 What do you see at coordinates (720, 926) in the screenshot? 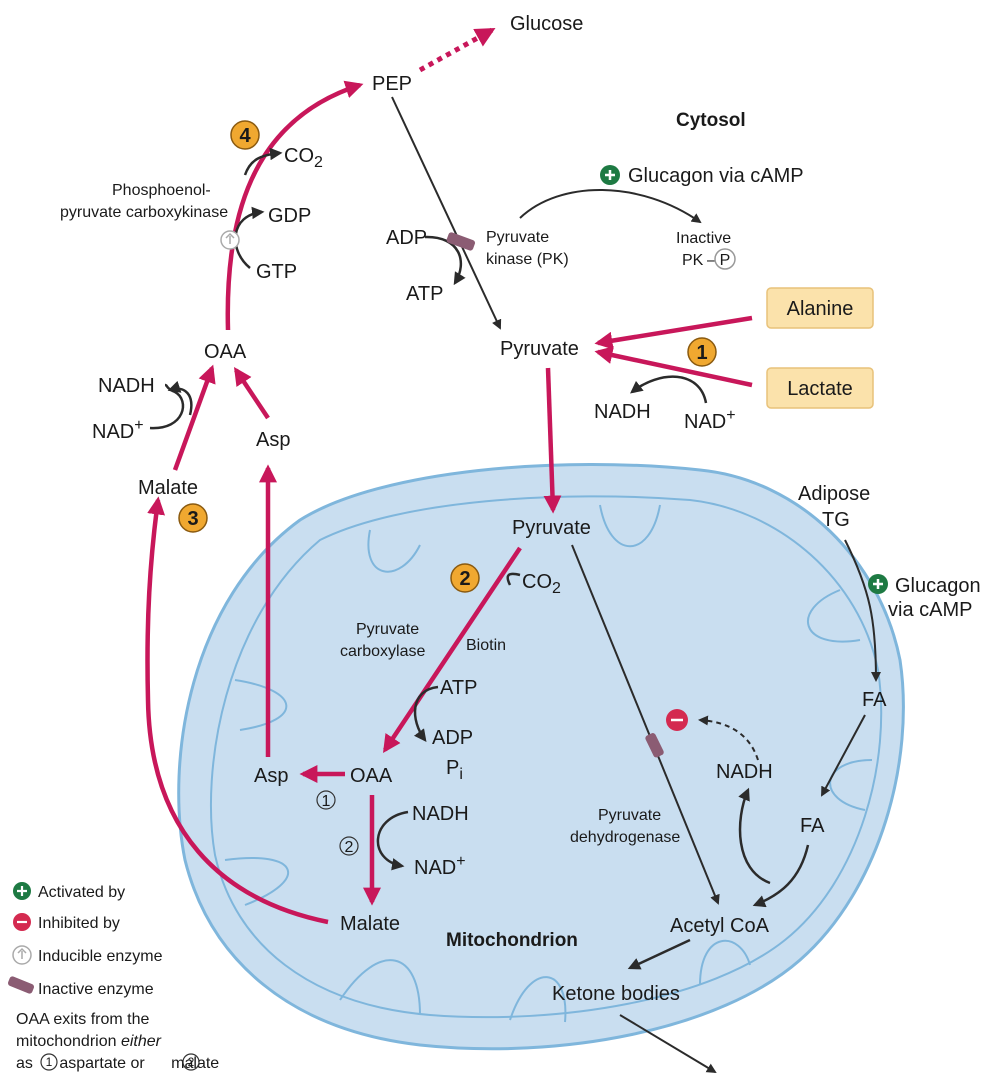
I see `acetyl-coa-label: Acetyl CoA` at bounding box center [720, 926].